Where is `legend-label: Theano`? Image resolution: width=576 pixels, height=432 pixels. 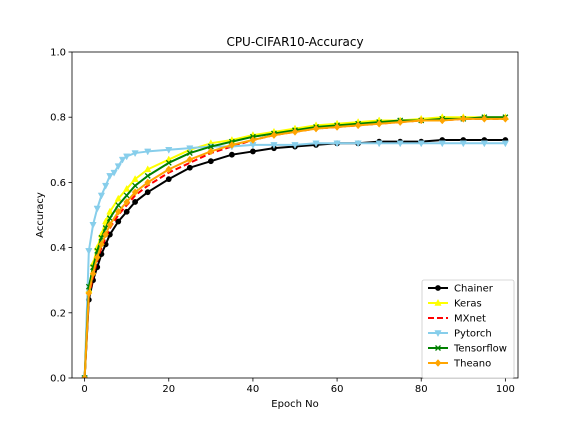 legend-label: Theano is located at coordinates (472, 364).